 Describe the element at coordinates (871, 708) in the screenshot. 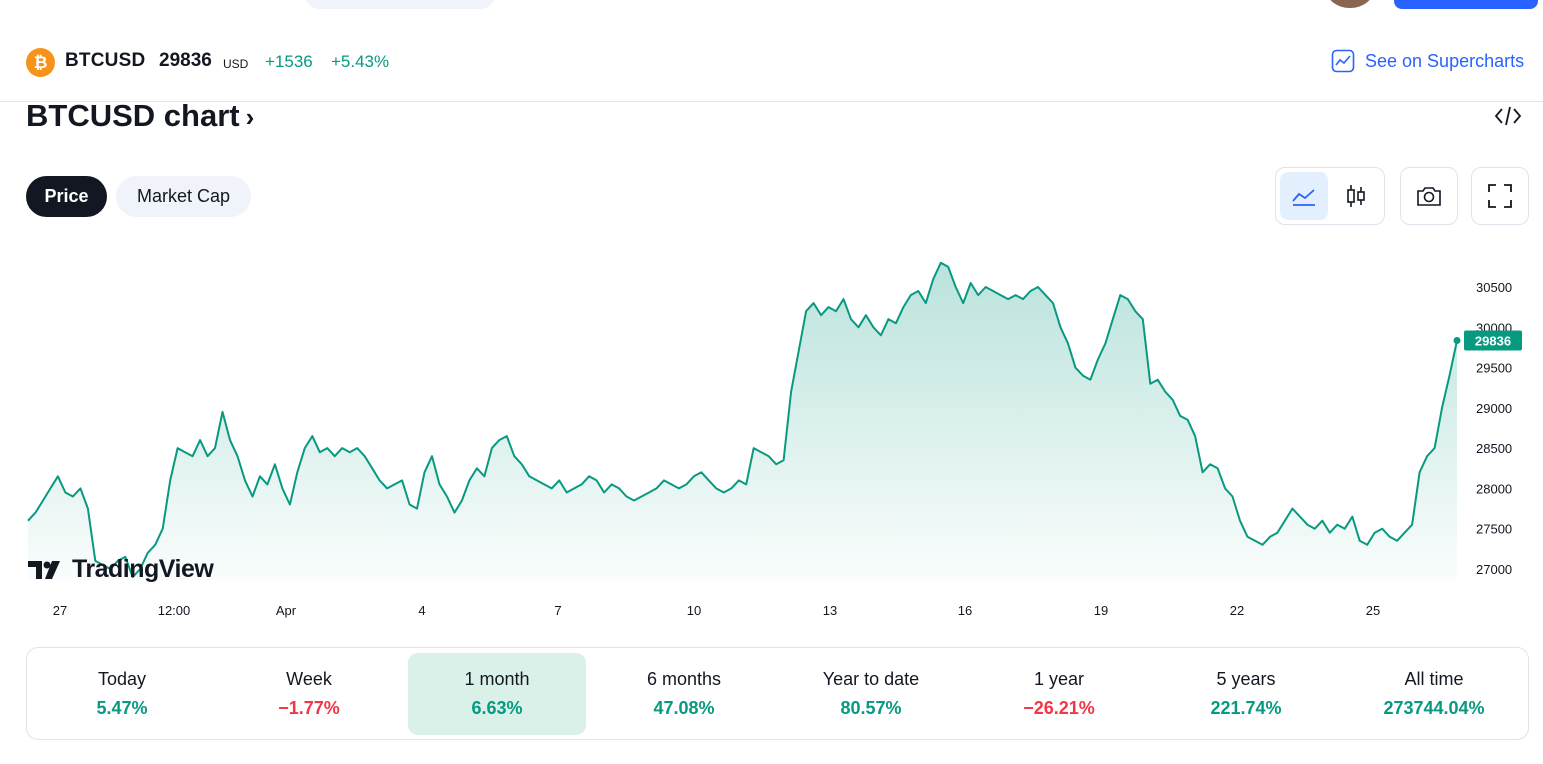

I see `perf-value: 80.57%` at that location.